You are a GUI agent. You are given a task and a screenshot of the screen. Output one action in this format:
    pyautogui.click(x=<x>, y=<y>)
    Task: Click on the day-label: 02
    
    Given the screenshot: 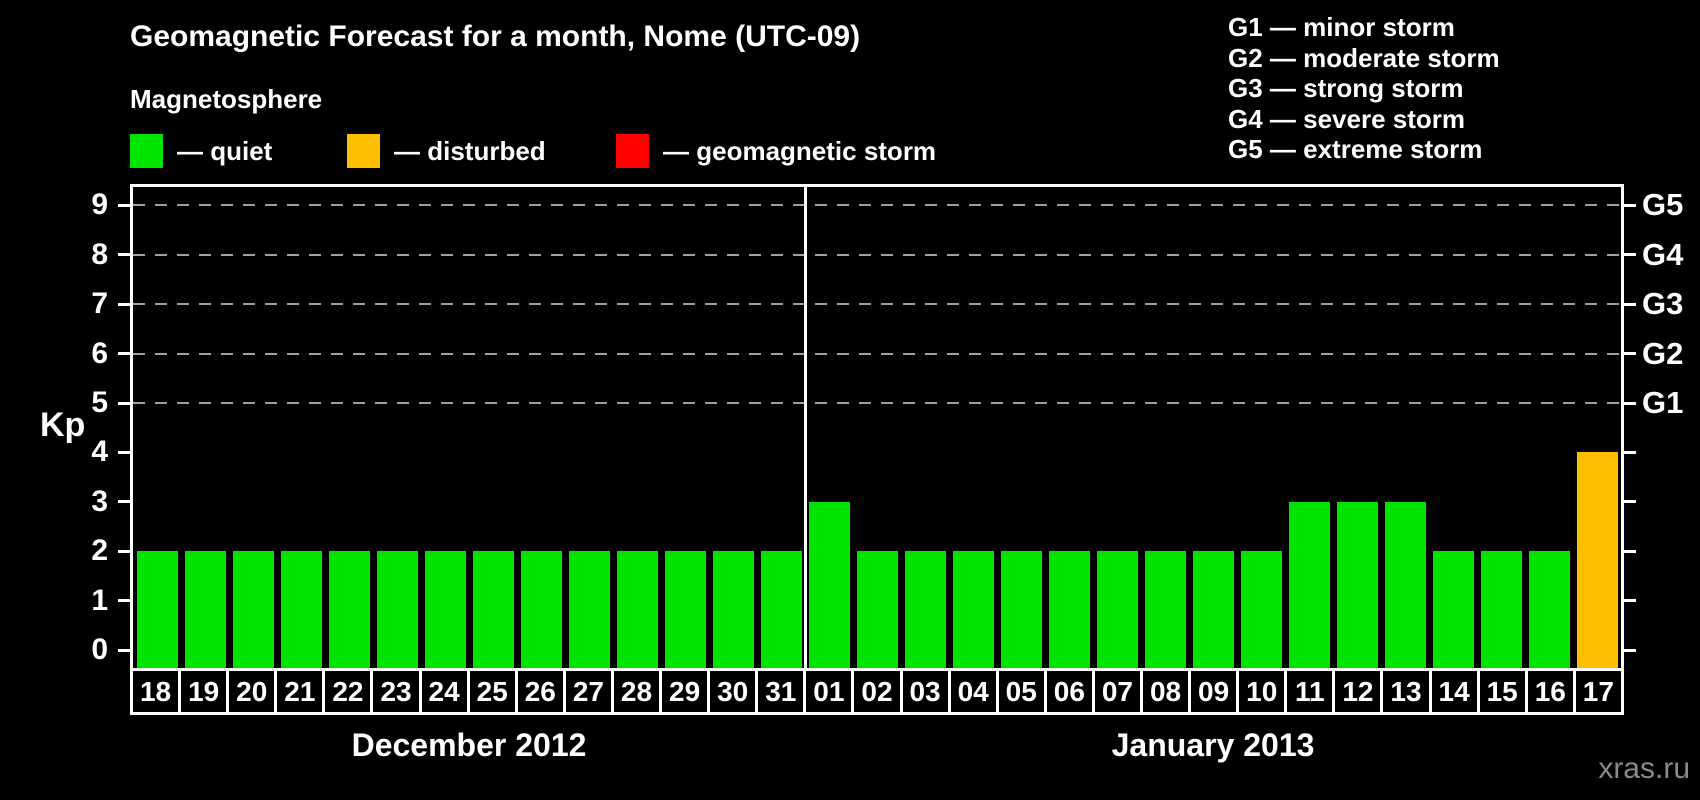 What is the action you would take?
    pyautogui.click(x=878, y=691)
    